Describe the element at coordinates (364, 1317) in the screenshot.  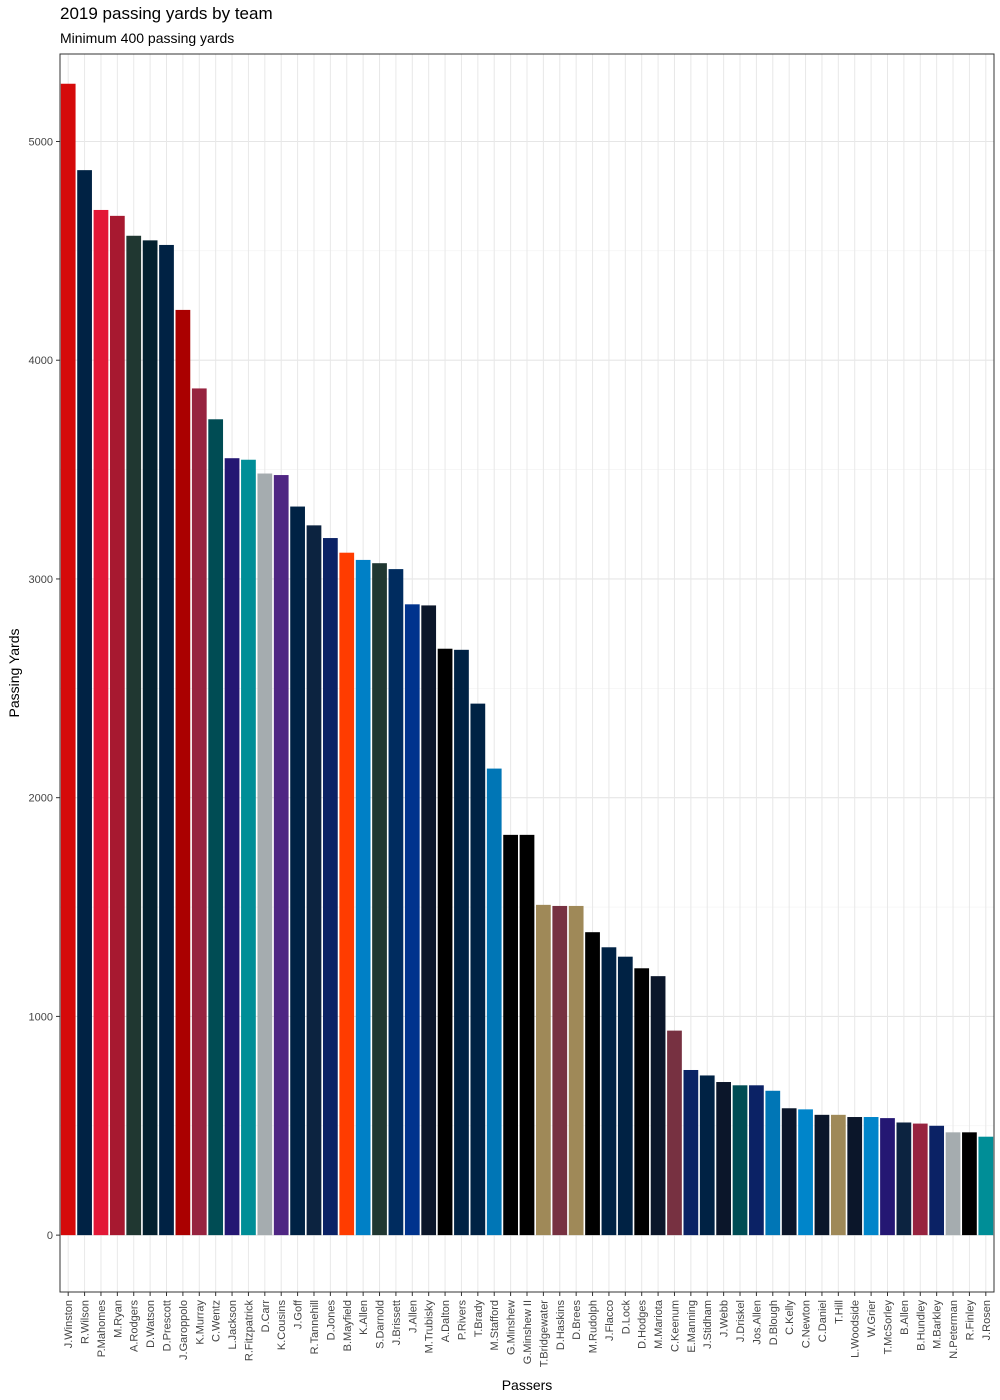
I see `x-tick-label: K.Allen` at that location.